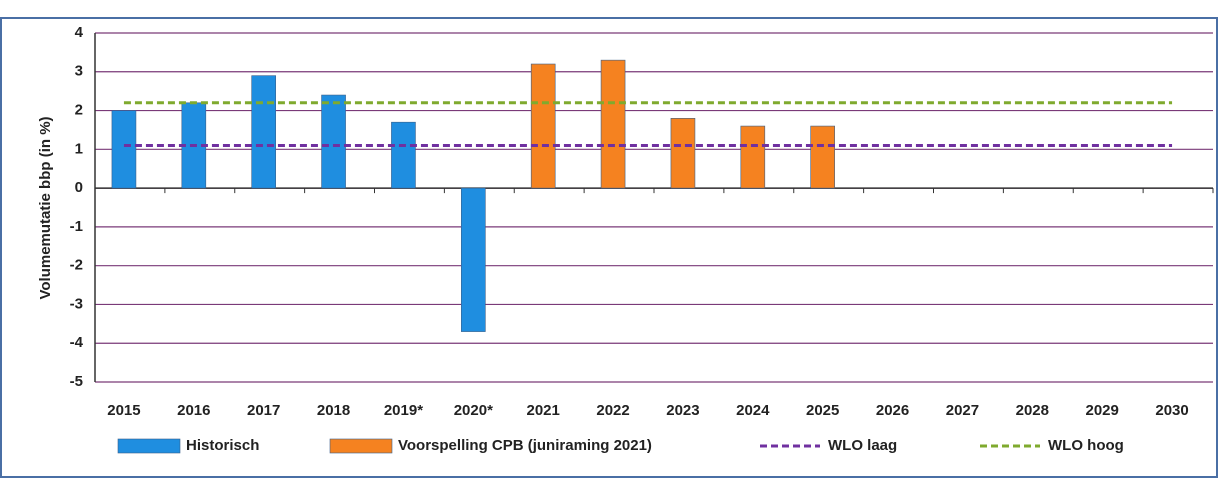  Describe the element at coordinates (543, 410) in the screenshot. I see `x-tick-label: 2021` at that location.